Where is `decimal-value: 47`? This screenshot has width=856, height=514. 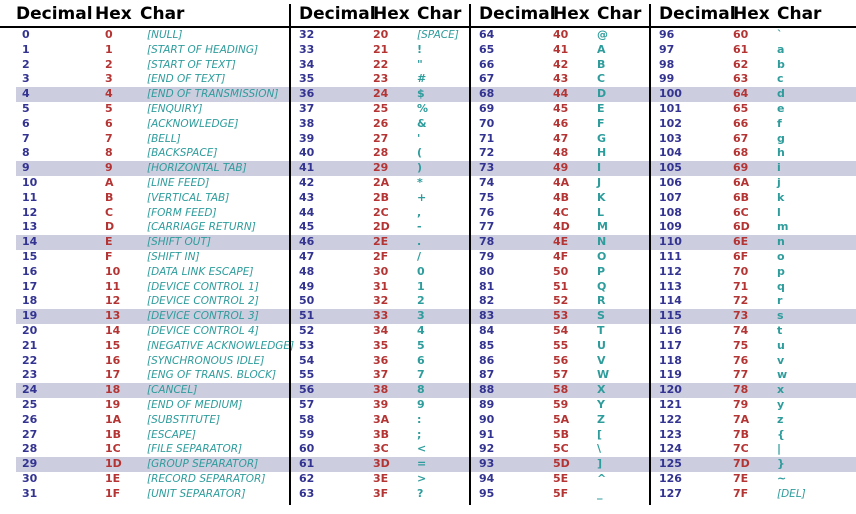 decimal-value: 47 is located at coordinates (307, 256).